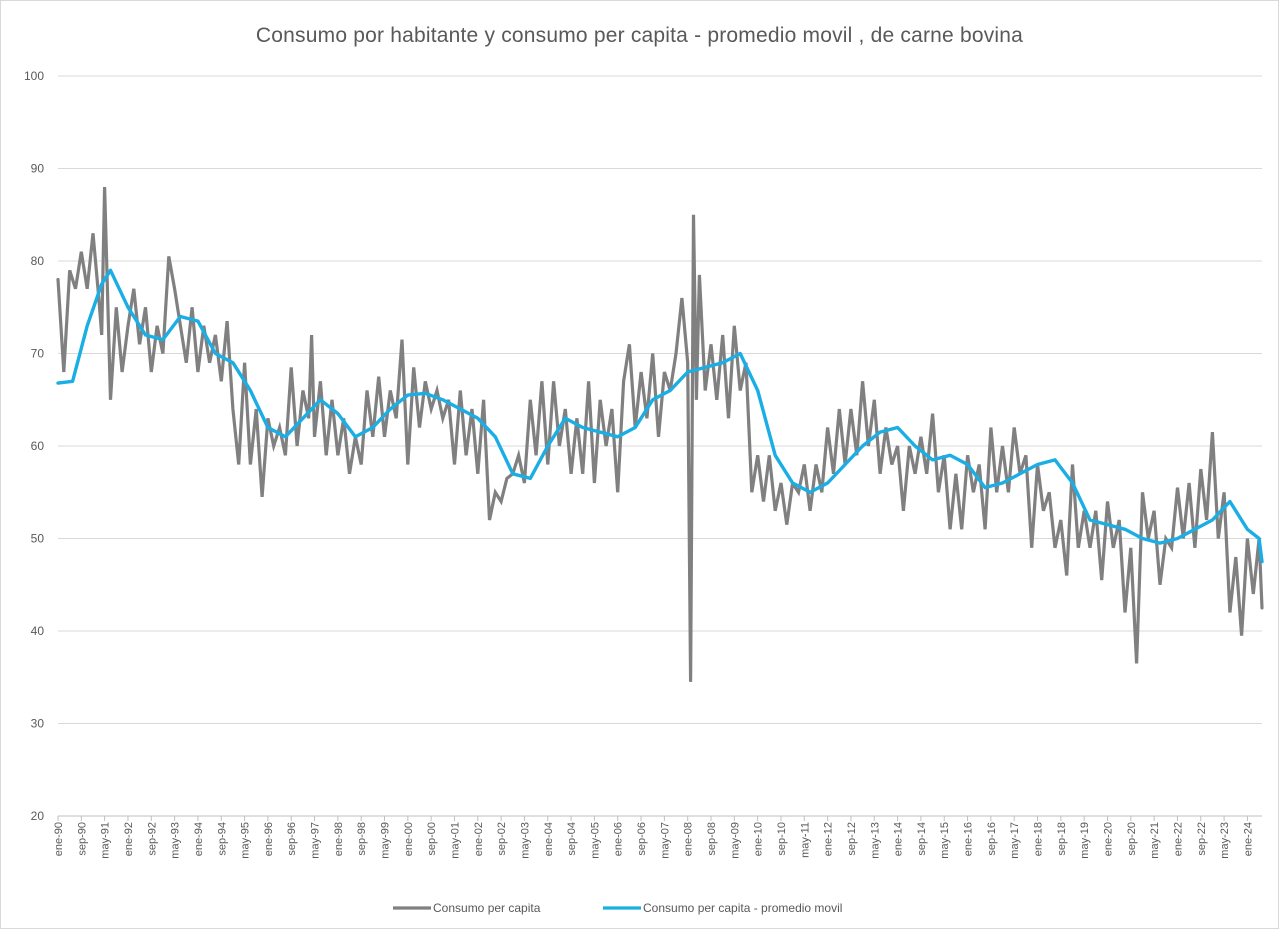  Describe the element at coordinates (487, 908) in the screenshot. I see `legend-label: Consumo per capita` at that location.